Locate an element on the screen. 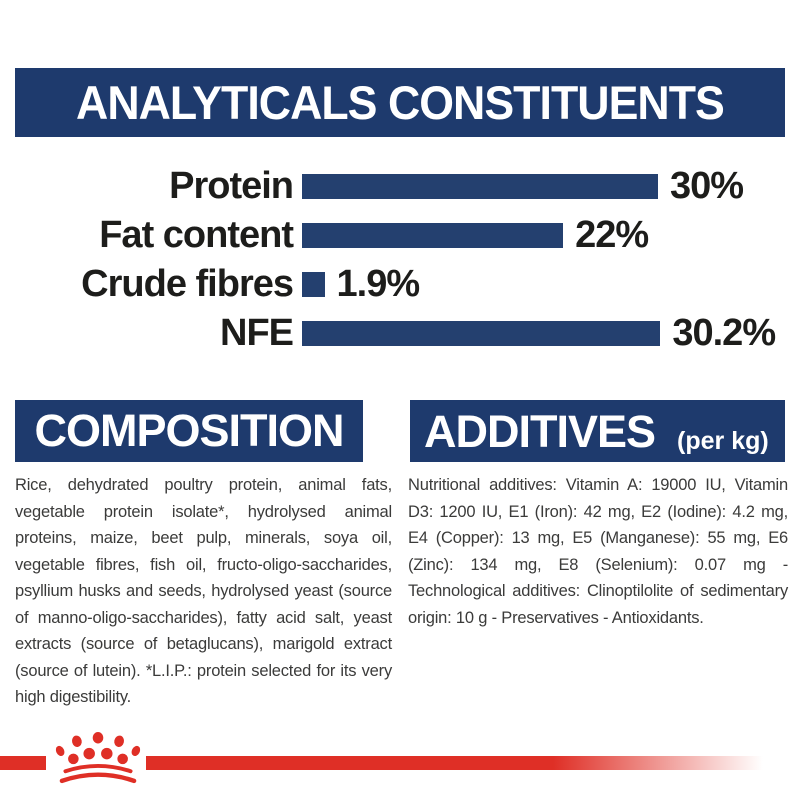 The width and height of the screenshot is (800, 800). footer-red-band-right is located at coordinates (464, 763).